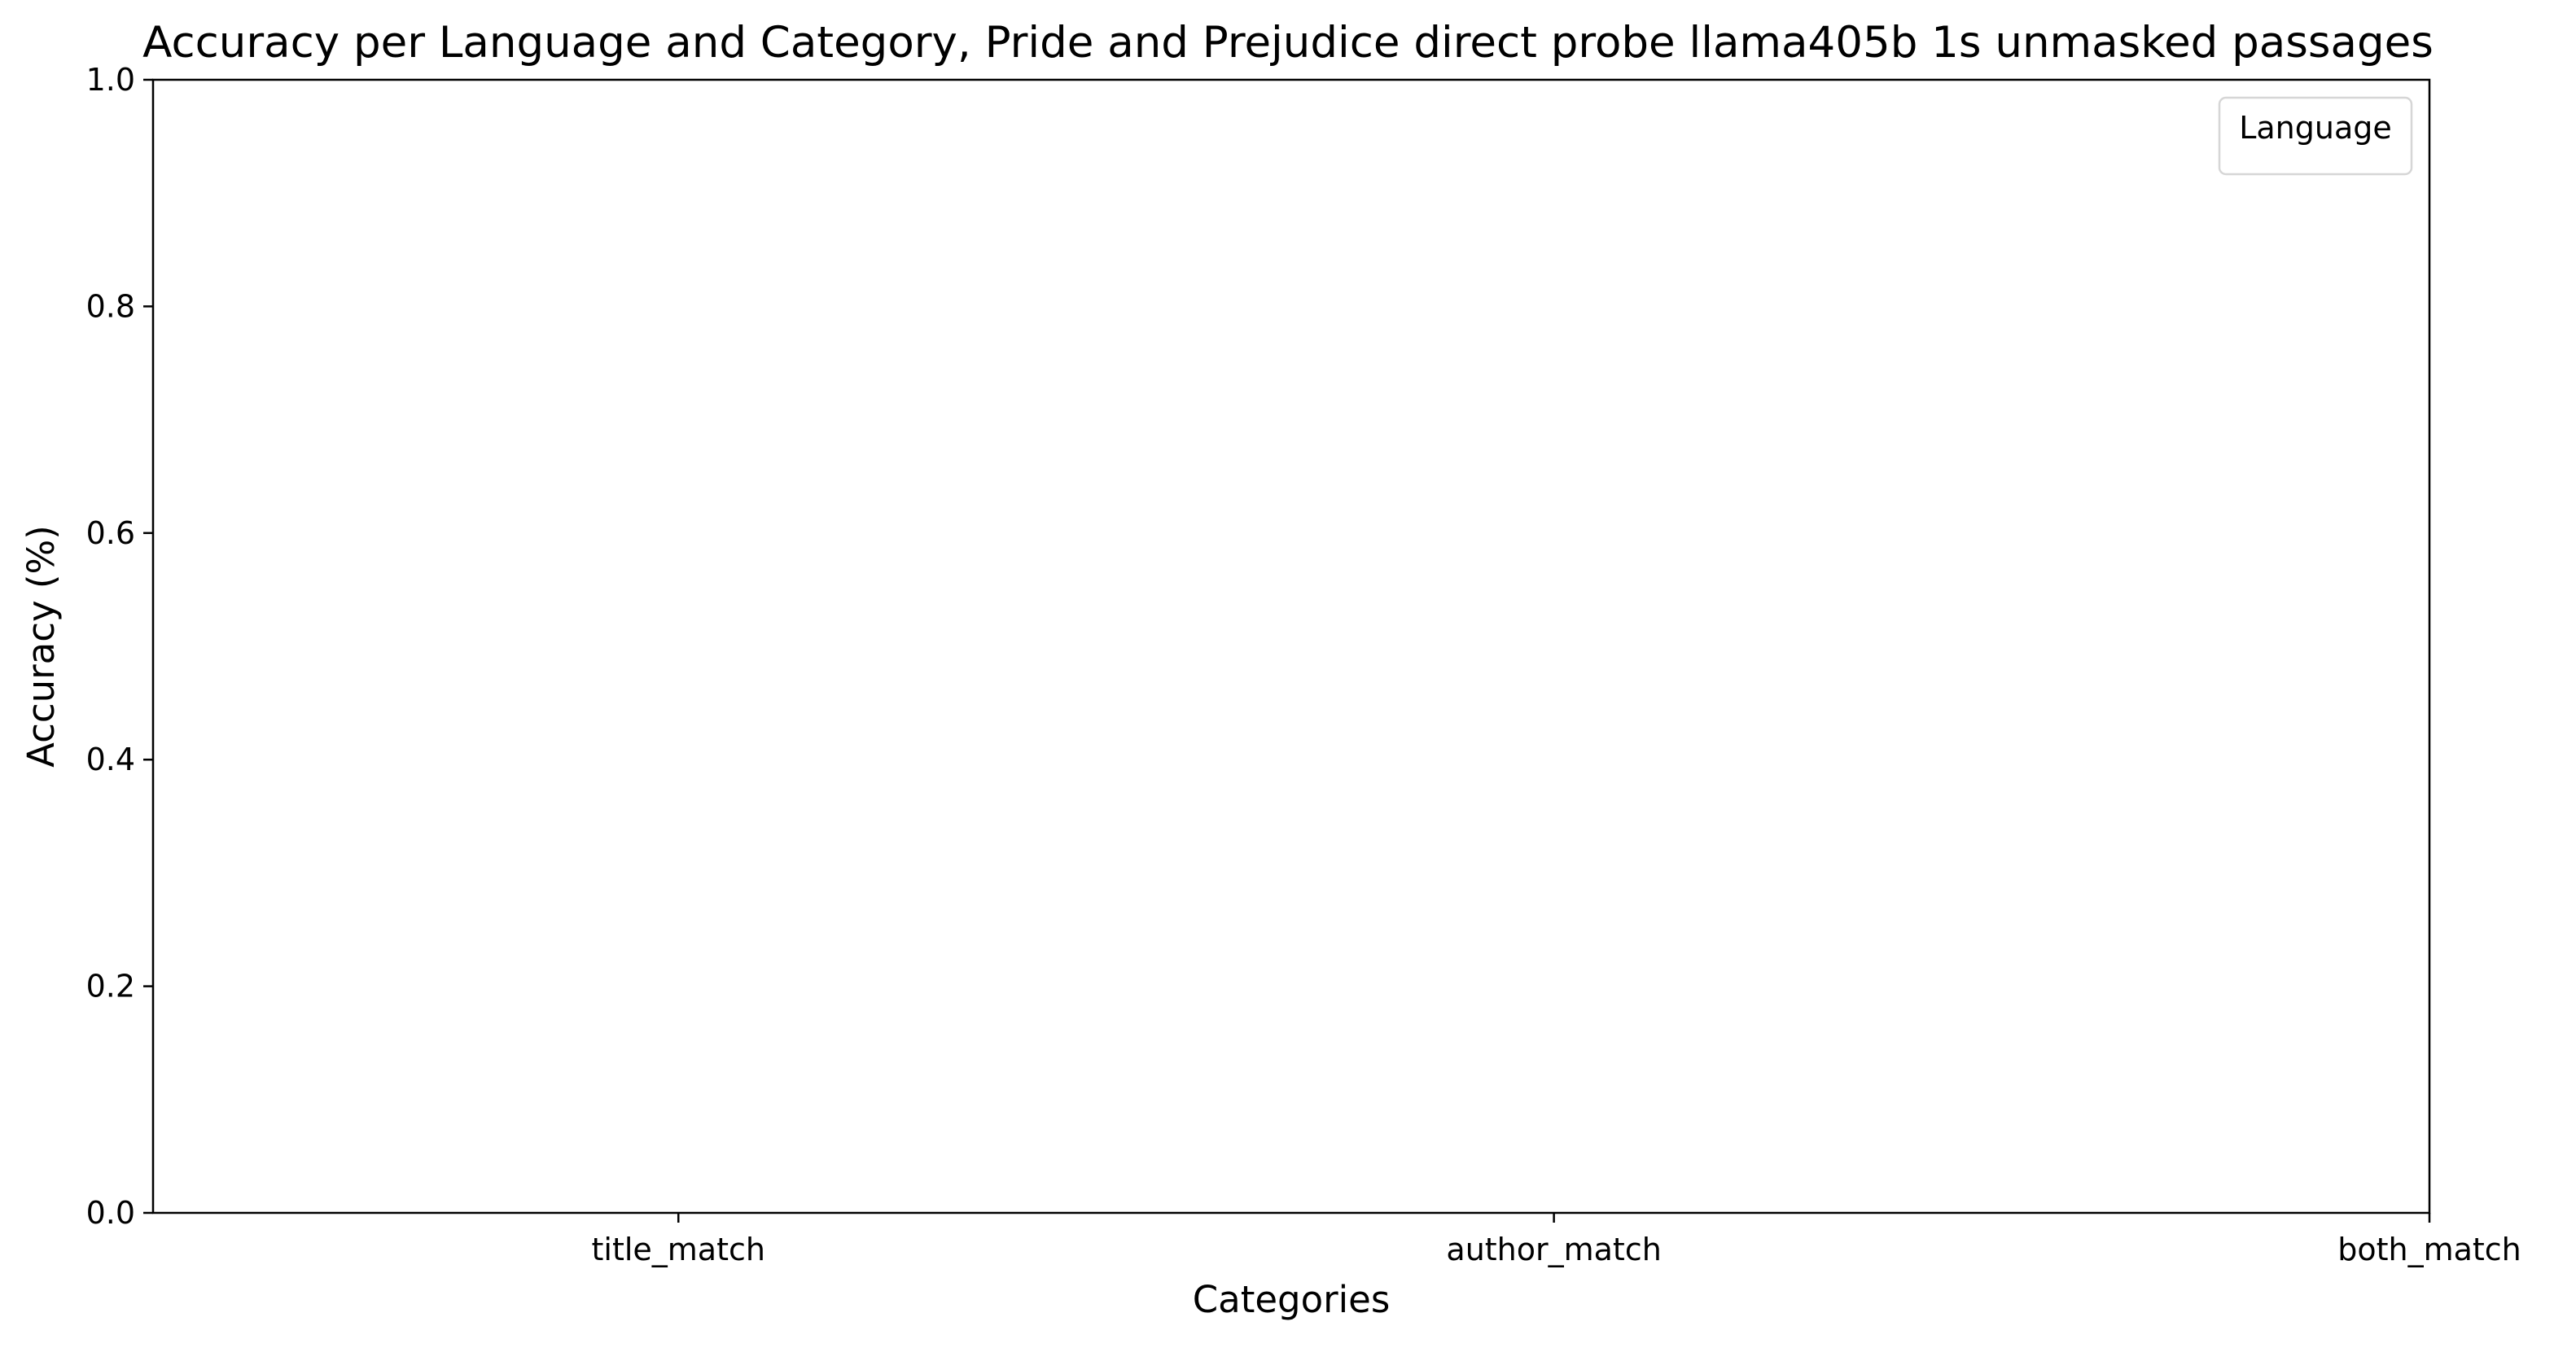 The width and height of the screenshot is (2576, 1348). Describe the element at coordinates (1553, 1249) in the screenshot. I see `x-tick-label: author_match` at that location.